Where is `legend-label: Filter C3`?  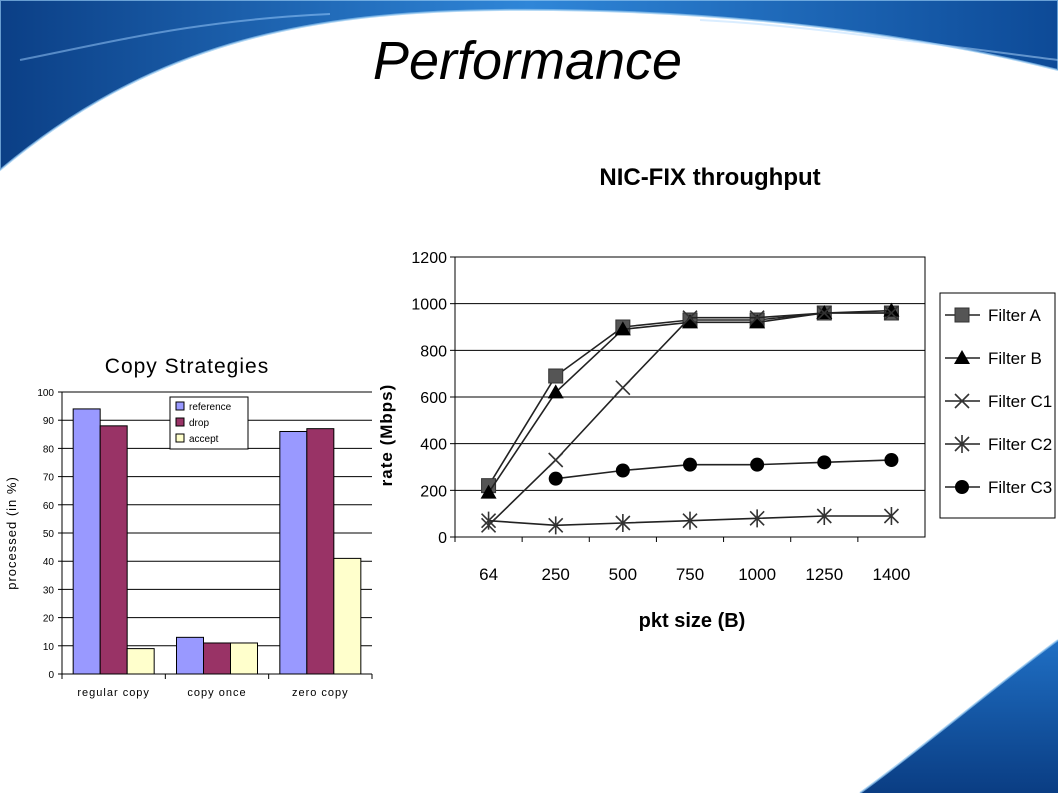
legend-label: Filter C3 is located at coordinates (1020, 487).